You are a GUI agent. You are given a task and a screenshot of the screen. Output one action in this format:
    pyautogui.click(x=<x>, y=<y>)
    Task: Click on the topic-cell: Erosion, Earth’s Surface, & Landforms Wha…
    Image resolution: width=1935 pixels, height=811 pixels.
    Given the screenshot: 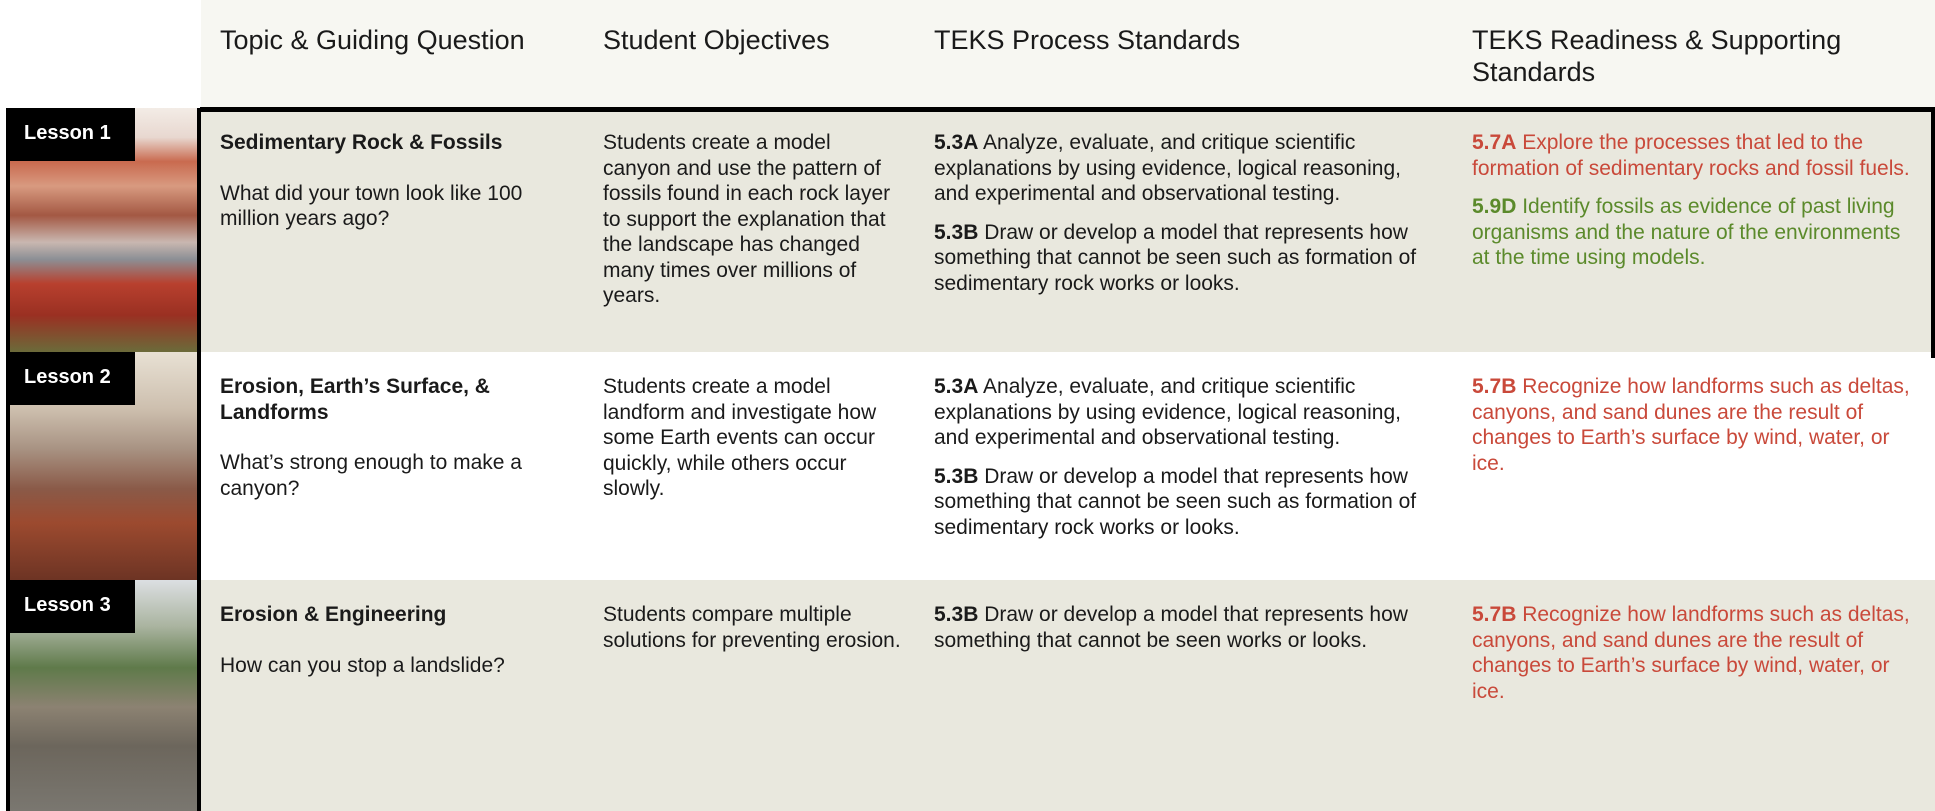 What is the action you would take?
    pyautogui.click(x=400, y=437)
    